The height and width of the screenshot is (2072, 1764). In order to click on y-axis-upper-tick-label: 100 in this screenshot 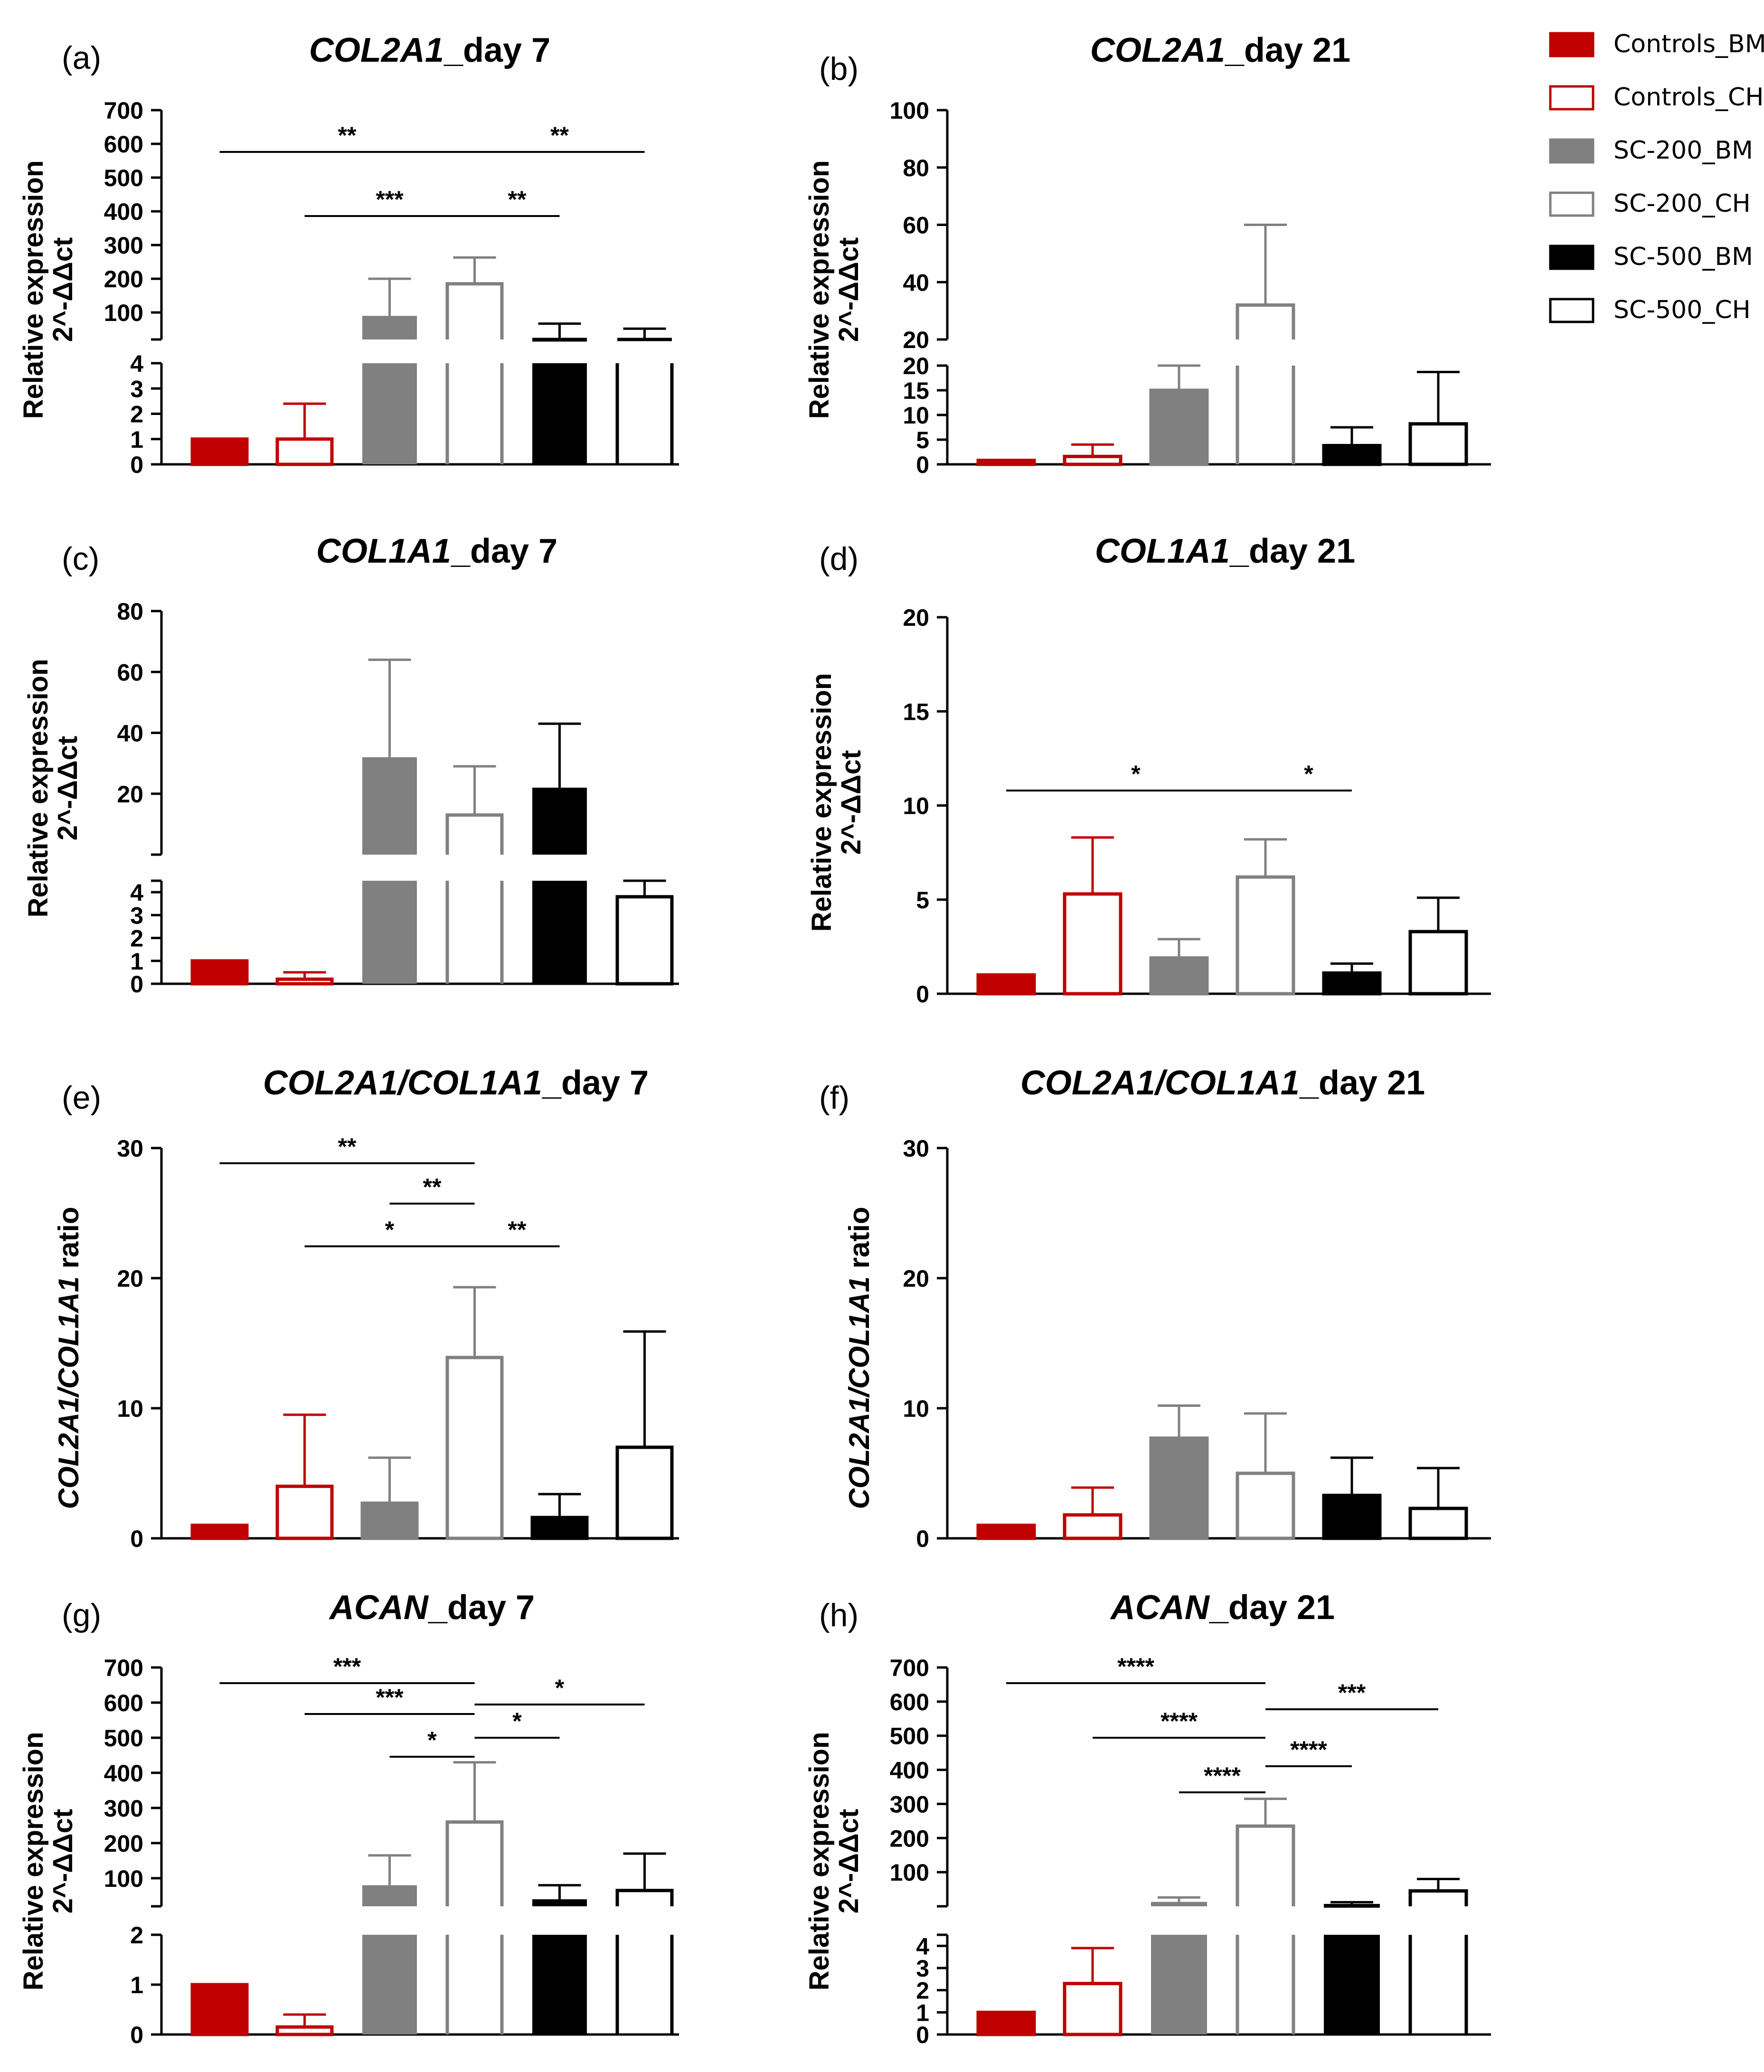, I will do `click(123, 1878)`.